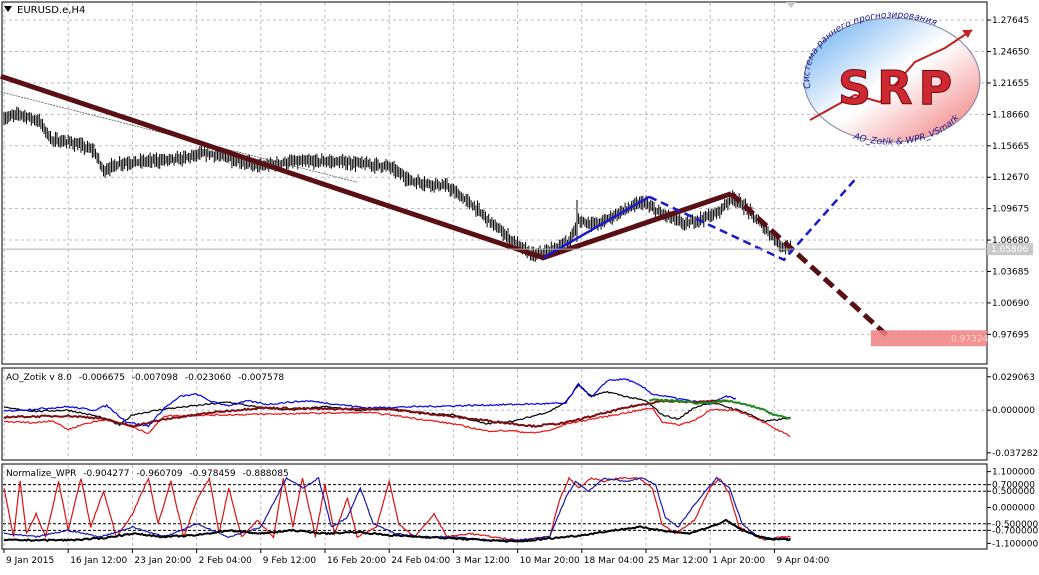 The width and height of the screenshot is (1039, 575). I want to click on x-tick-label-6: 24 Feb 04:00, so click(420, 561).